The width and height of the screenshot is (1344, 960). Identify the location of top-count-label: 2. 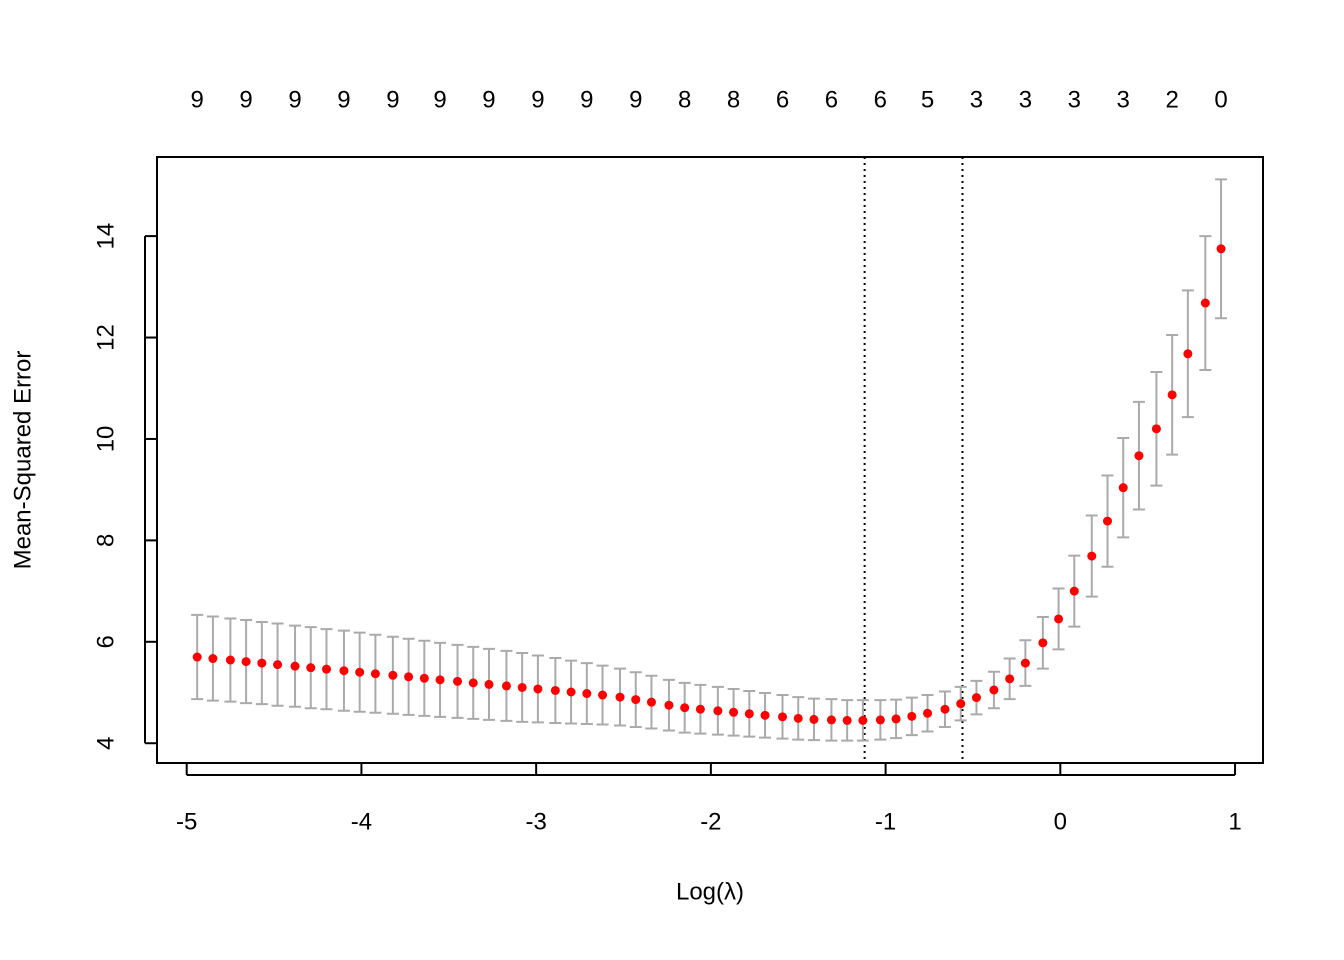
(1171, 99).